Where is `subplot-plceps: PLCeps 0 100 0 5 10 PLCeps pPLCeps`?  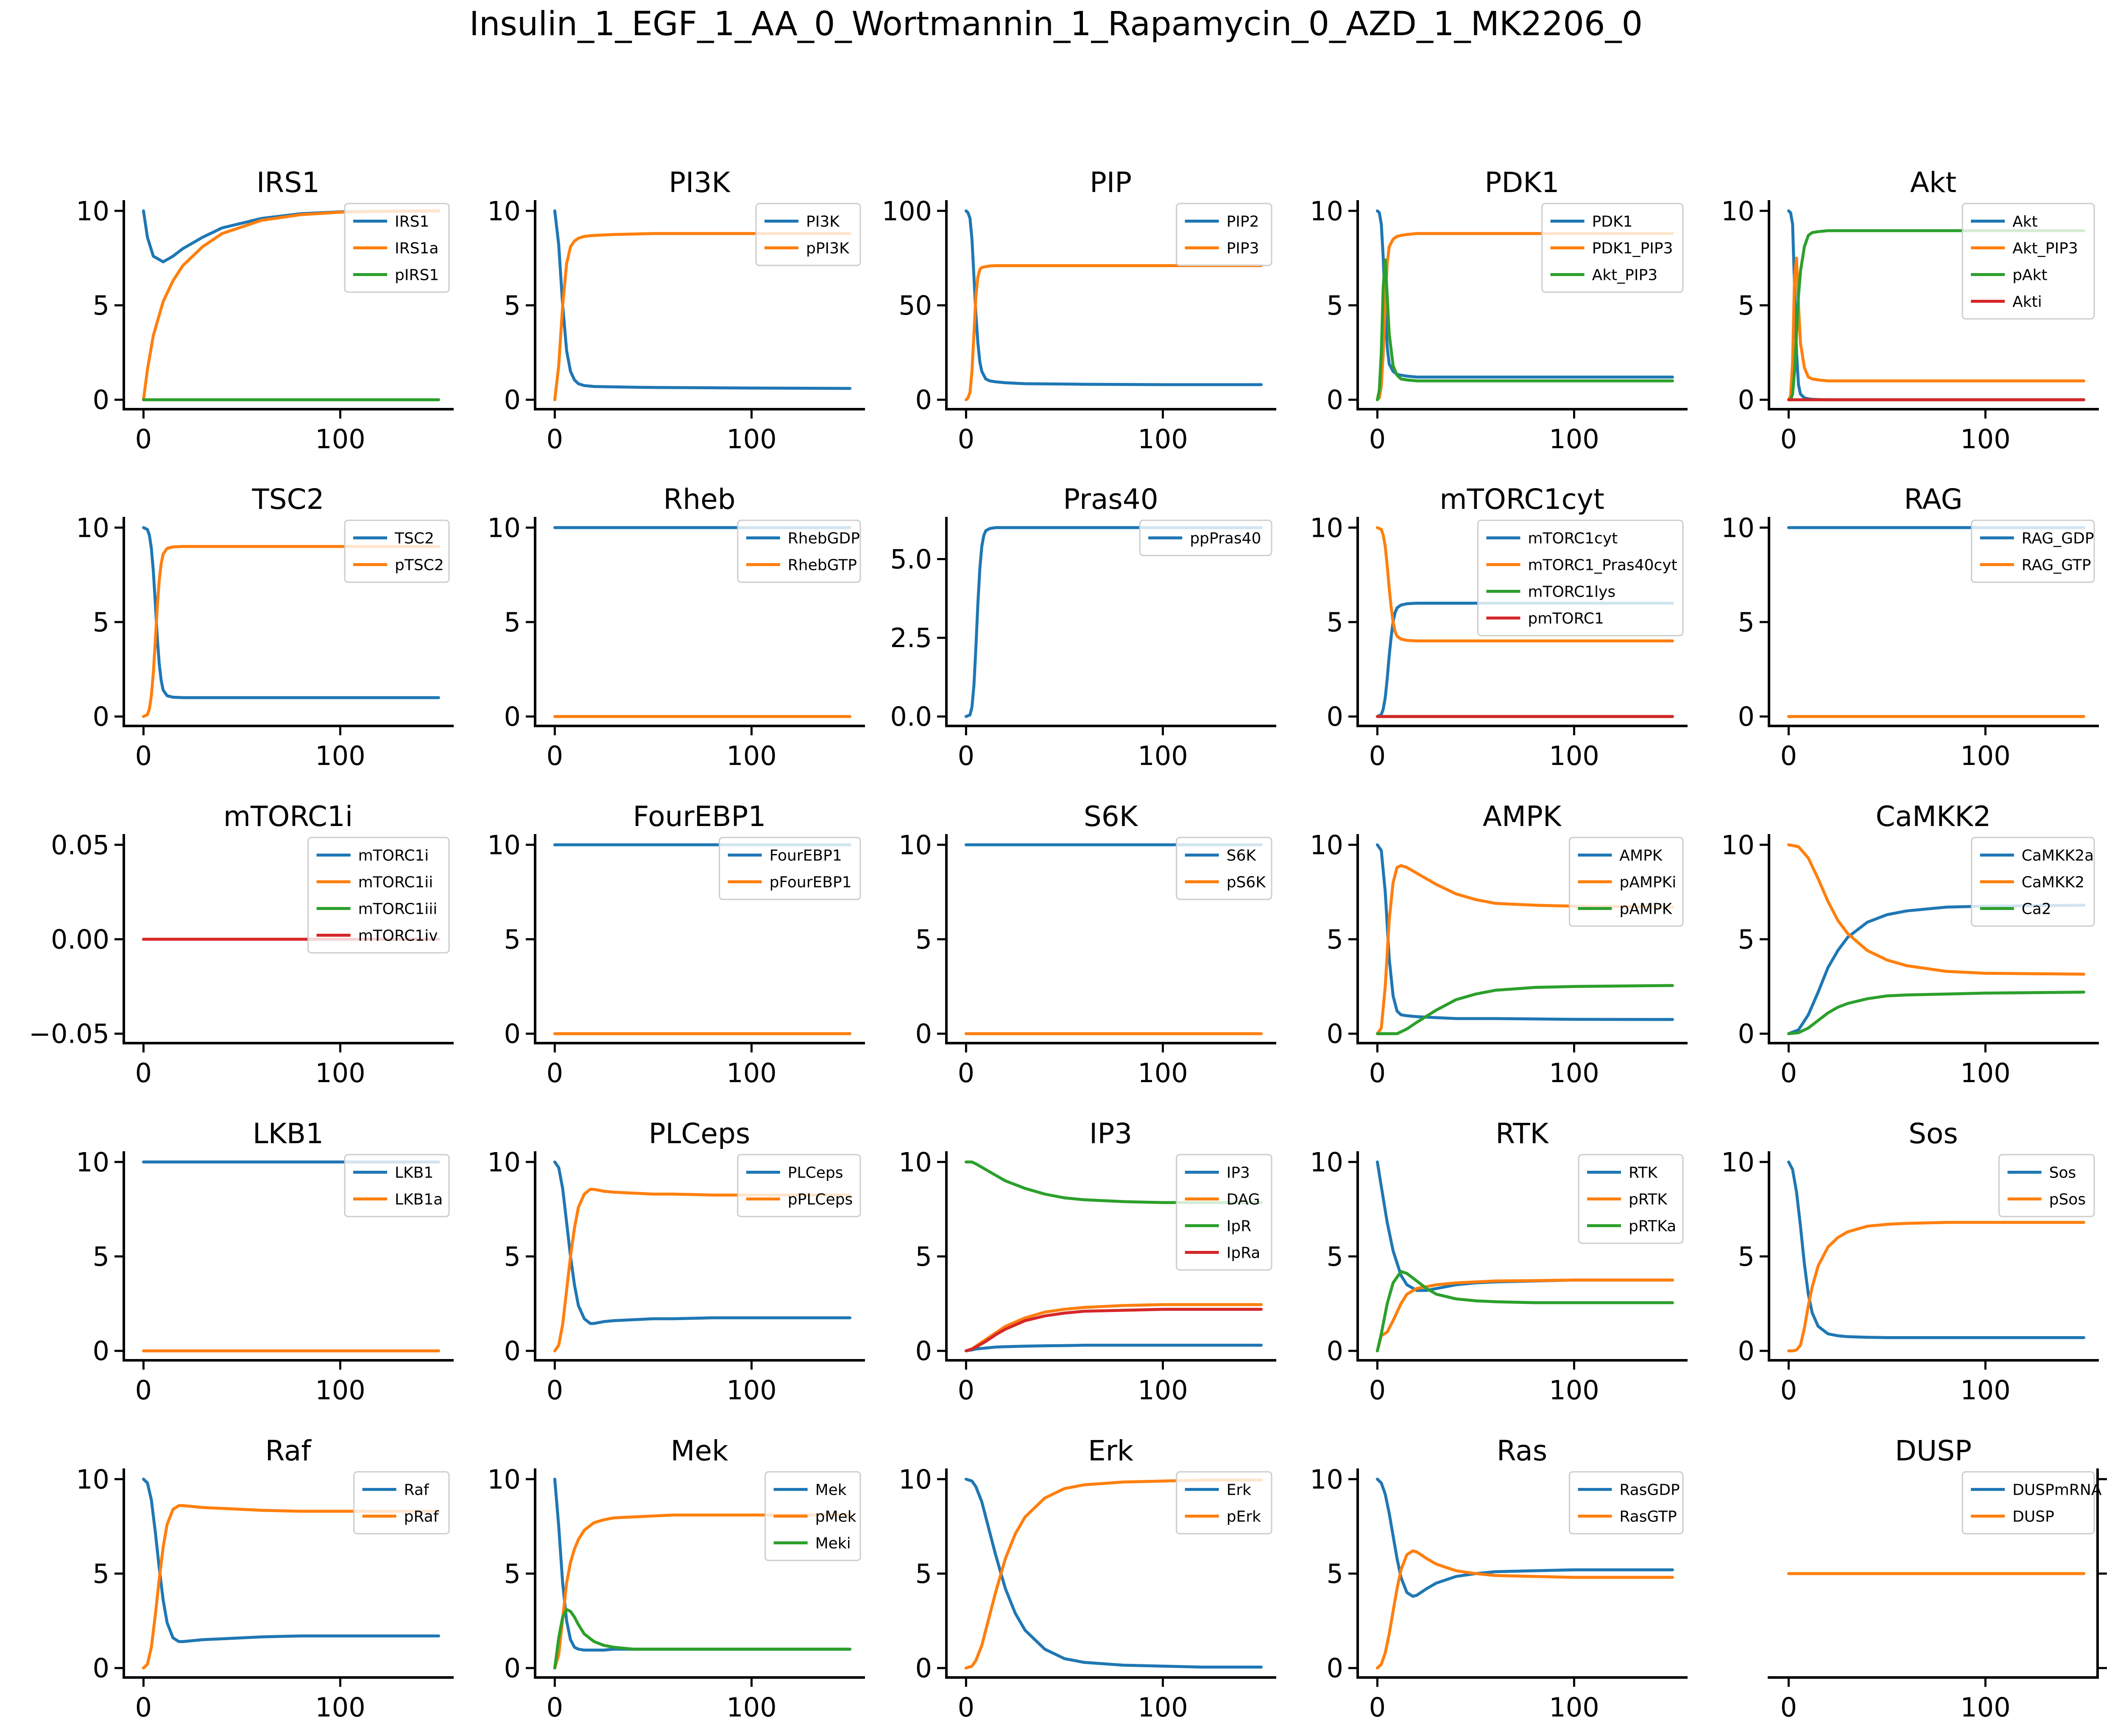 subplot-plceps: PLCeps 0 100 0 5 10 PLCeps pPLCeps is located at coordinates (676, 1261).